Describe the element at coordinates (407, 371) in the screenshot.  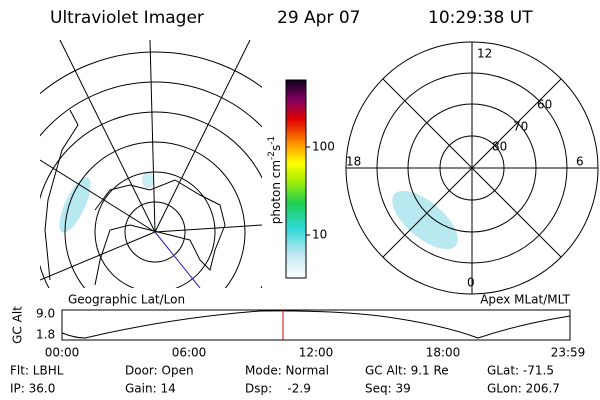
I see `status-field: GC Alt: 9.1 Re` at that location.